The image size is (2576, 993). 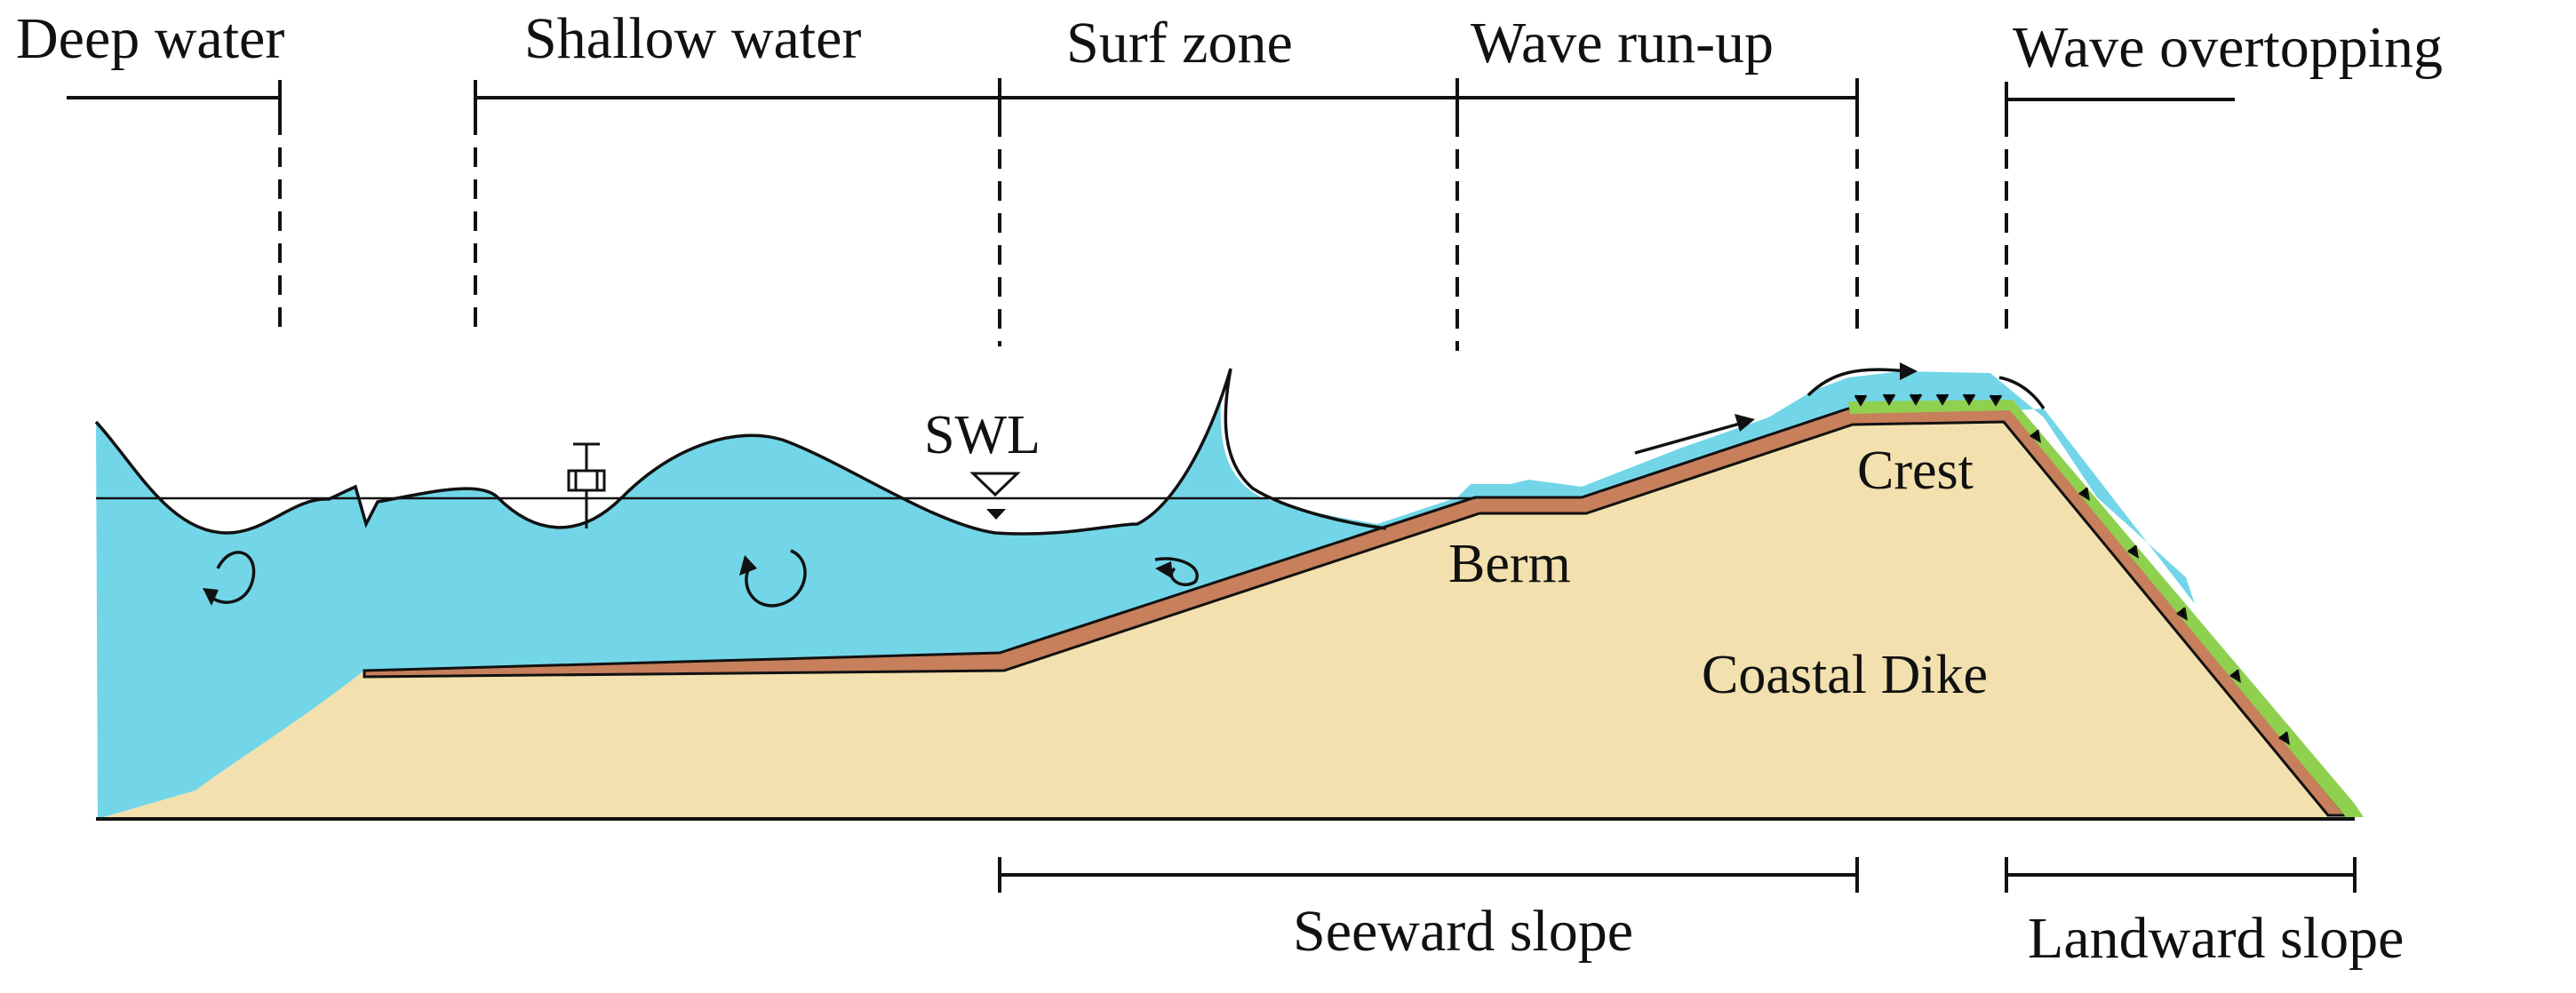 I want to click on swl-symbol-icon, so click(x=995, y=496).